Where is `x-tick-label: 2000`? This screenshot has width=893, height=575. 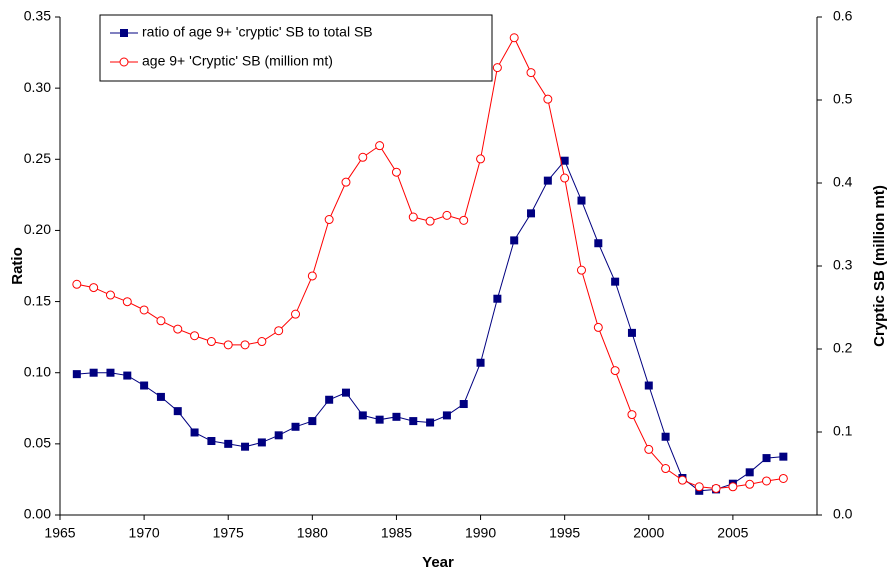 x-tick-label: 2000 is located at coordinates (648, 533).